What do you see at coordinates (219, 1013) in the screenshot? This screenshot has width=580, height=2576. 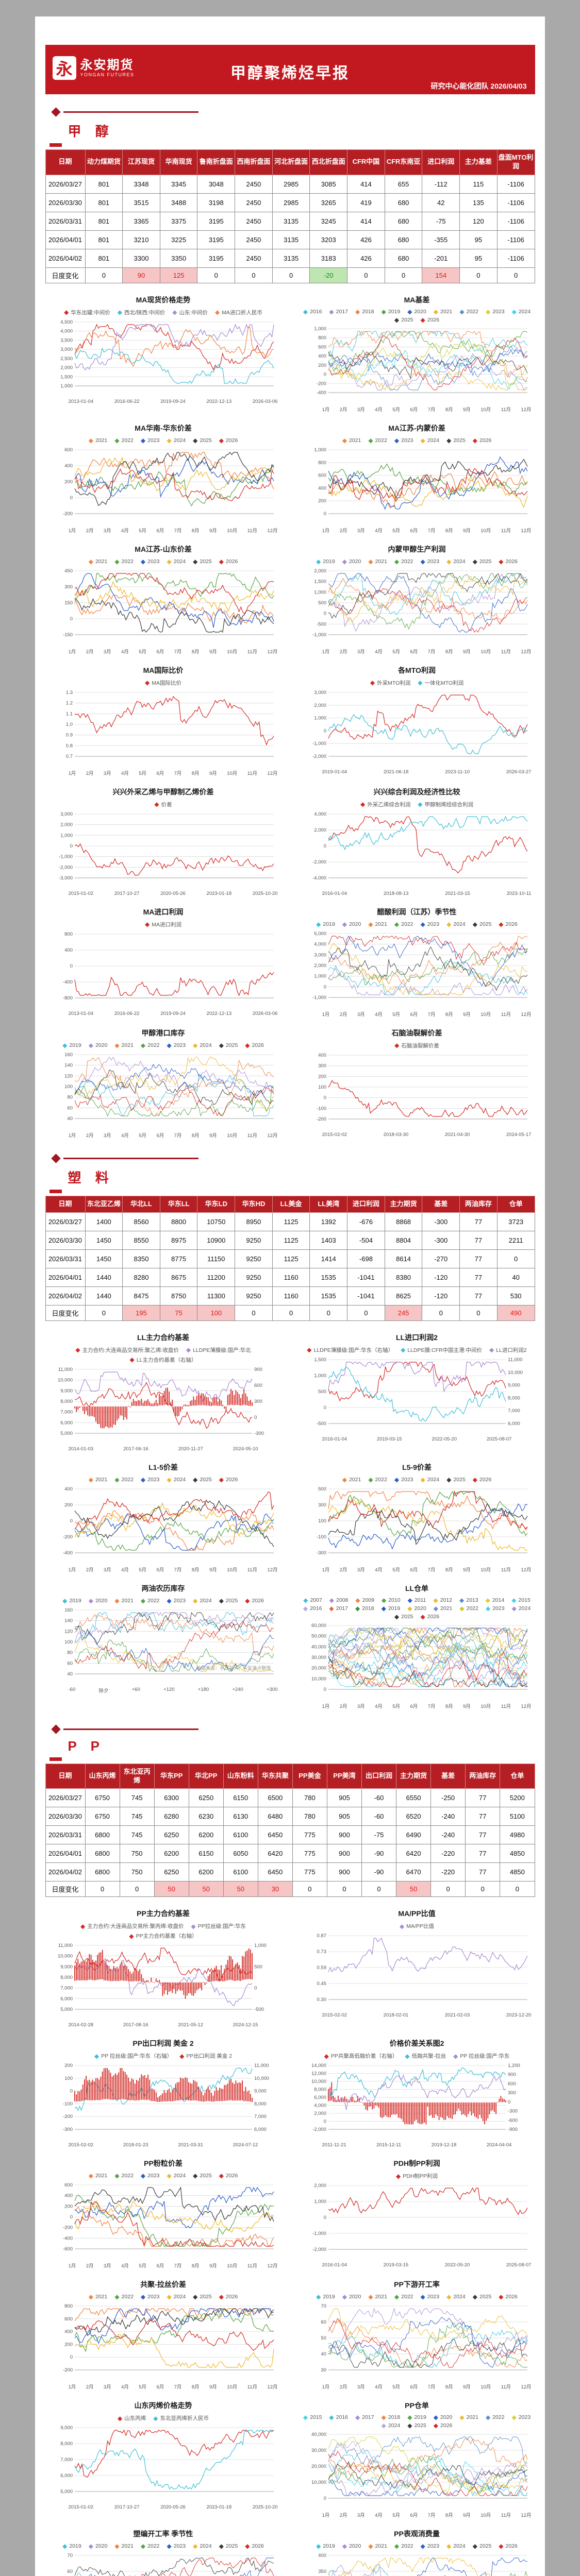 I see `x-tick-label: 2022-12-13` at bounding box center [219, 1013].